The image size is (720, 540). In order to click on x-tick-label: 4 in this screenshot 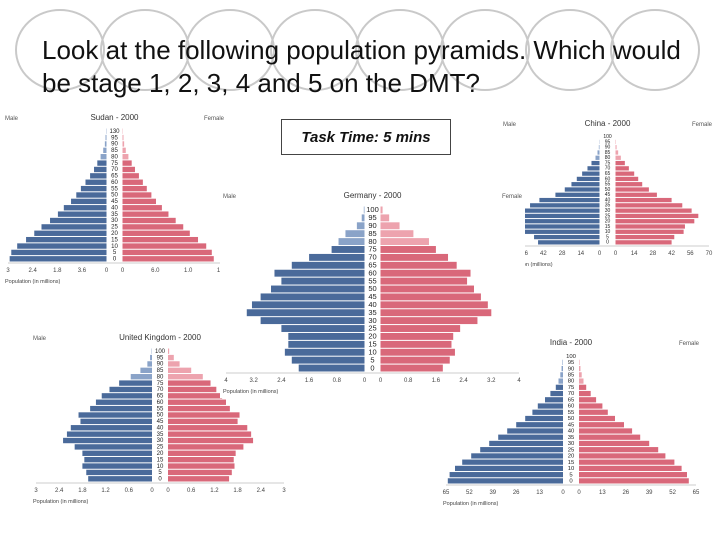, I will do `click(226, 381)`.